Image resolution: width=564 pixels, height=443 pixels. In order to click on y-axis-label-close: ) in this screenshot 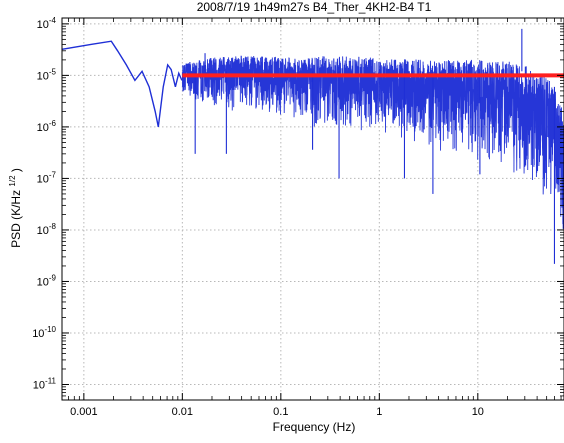, I will do `click(16, 170)`.